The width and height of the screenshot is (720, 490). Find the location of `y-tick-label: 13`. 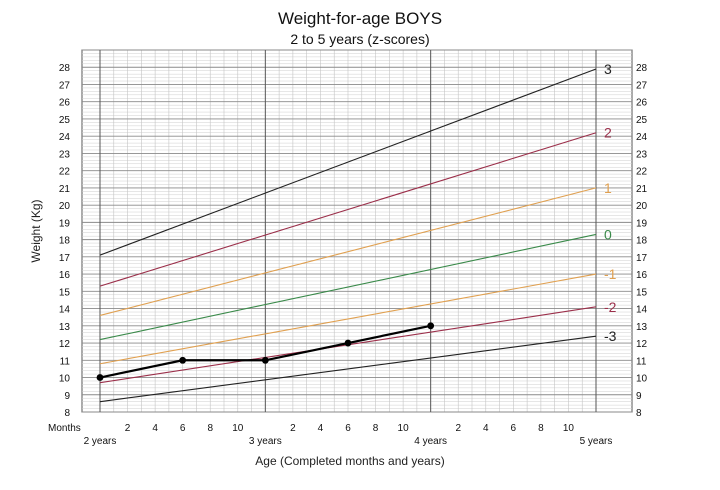

y-tick-label: 13 is located at coordinates (65, 327).